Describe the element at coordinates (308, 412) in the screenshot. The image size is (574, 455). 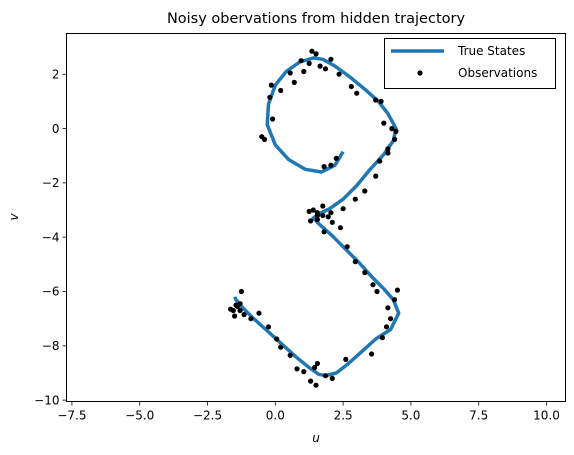
I see `x-axis-ticks: −7.5 −5.0 −2.5 0.0 2.5 5.0 7.5 10.0` at that location.